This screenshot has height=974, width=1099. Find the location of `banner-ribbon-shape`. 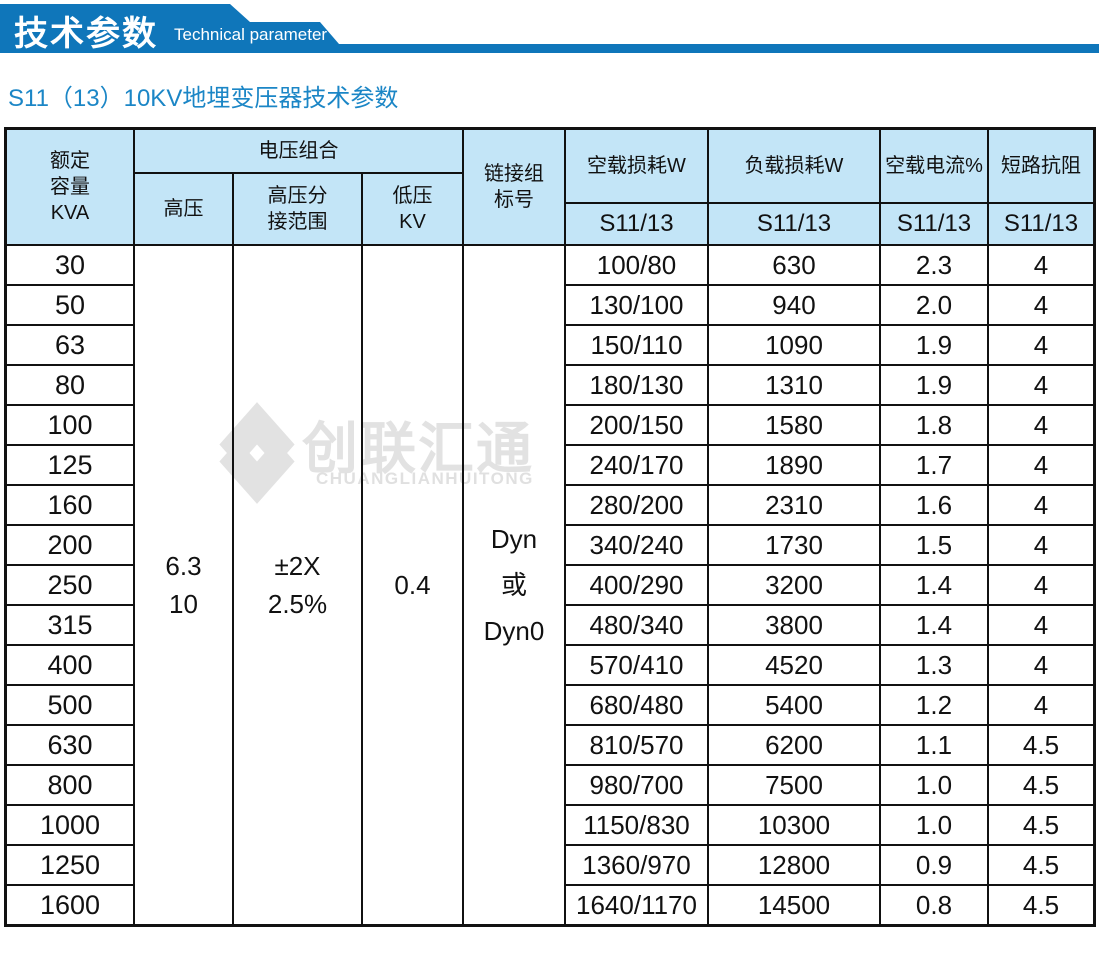

banner-ribbon-shape is located at coordinates (549, 28).